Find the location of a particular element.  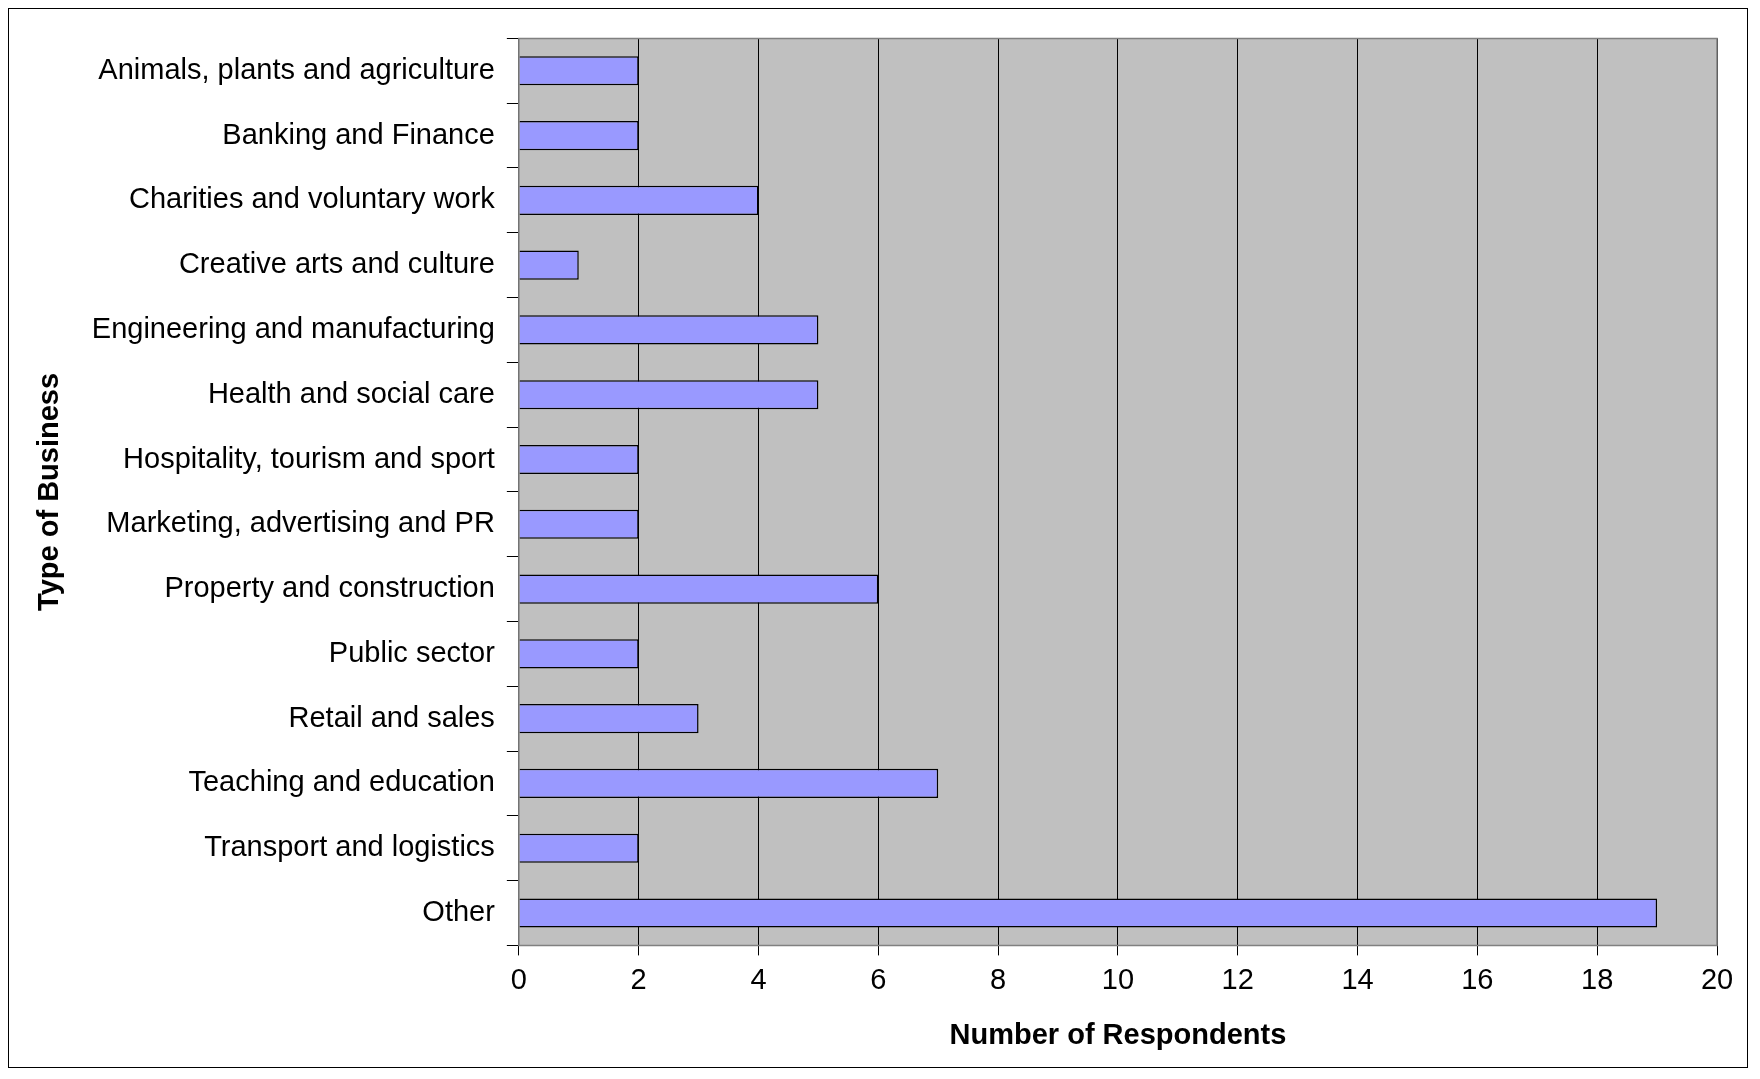

x-tick-label: 4 is located at coordinates (758, 978).